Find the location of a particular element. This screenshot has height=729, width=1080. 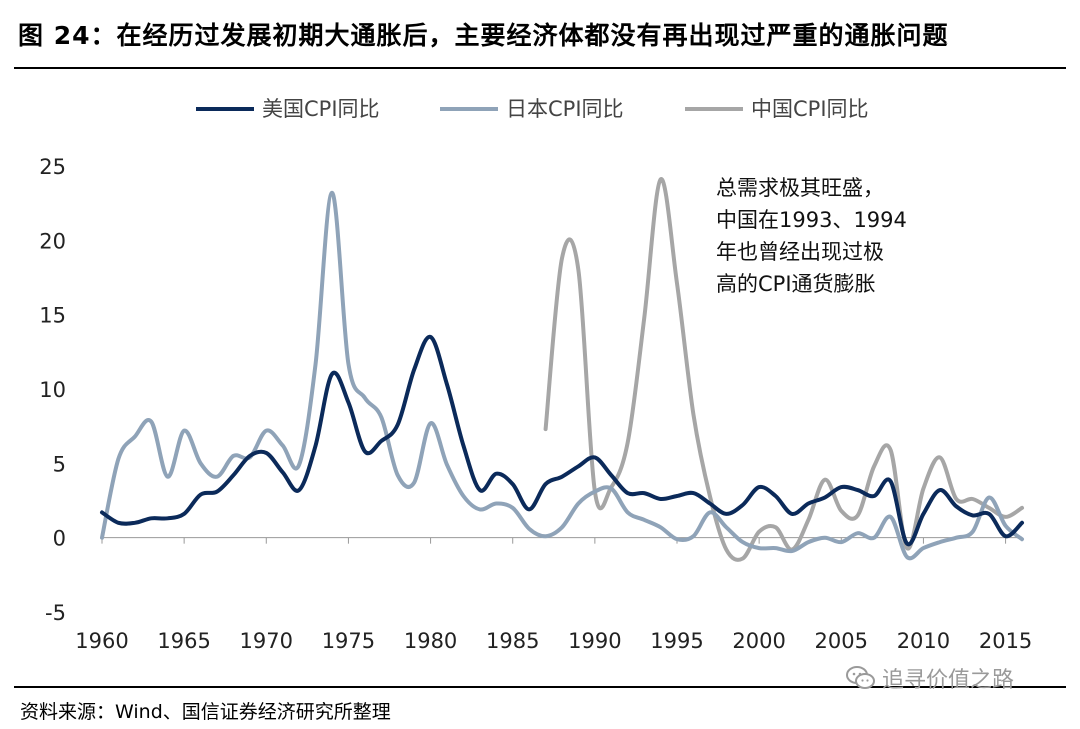

legend-item-japan: 日本CPI同比 is located at coordinates (532, 109).